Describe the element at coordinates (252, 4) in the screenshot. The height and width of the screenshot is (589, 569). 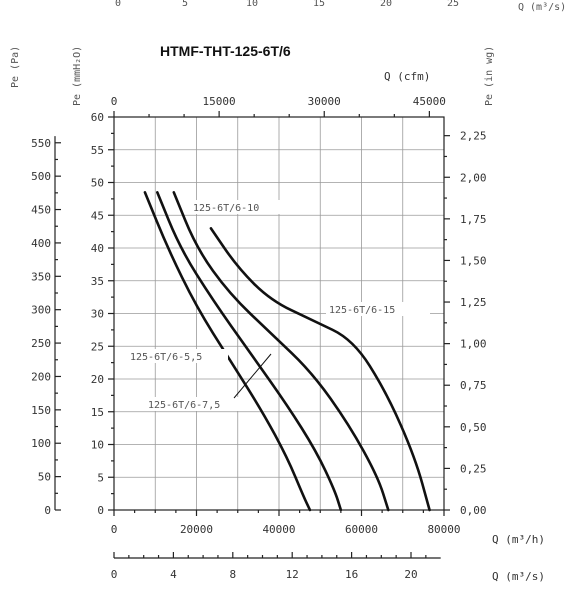
I see `top-axis-tick-label: 10` at that location.